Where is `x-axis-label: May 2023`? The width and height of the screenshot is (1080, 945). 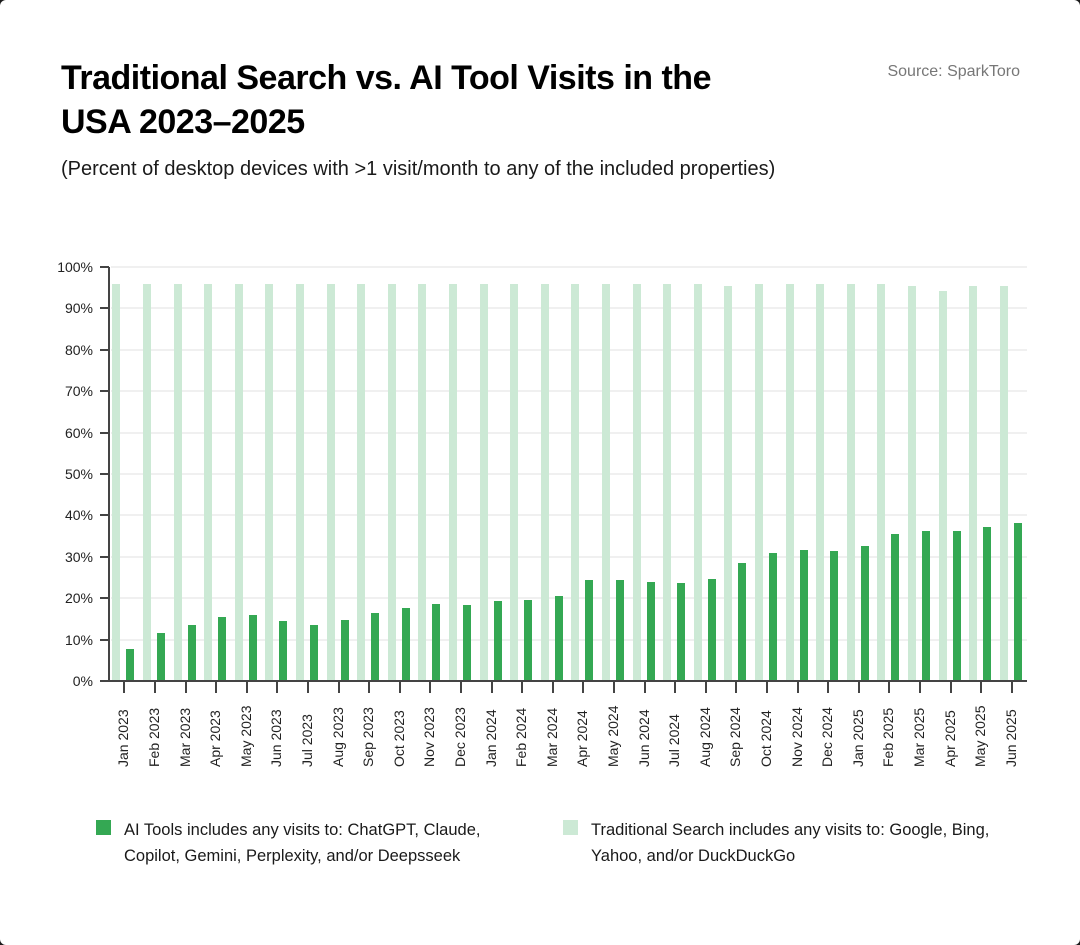
x-axis-label: May 2023 is located at coordinates (245, 736).